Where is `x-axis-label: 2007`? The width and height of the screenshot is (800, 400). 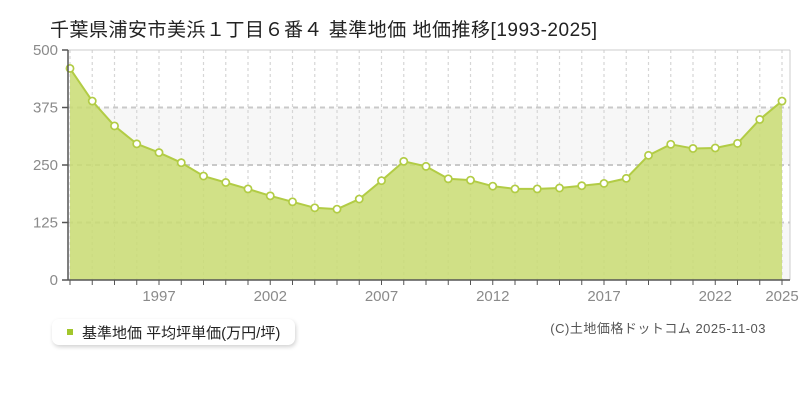 x-axis-label: 2007 is located at coordinates (381, 296).